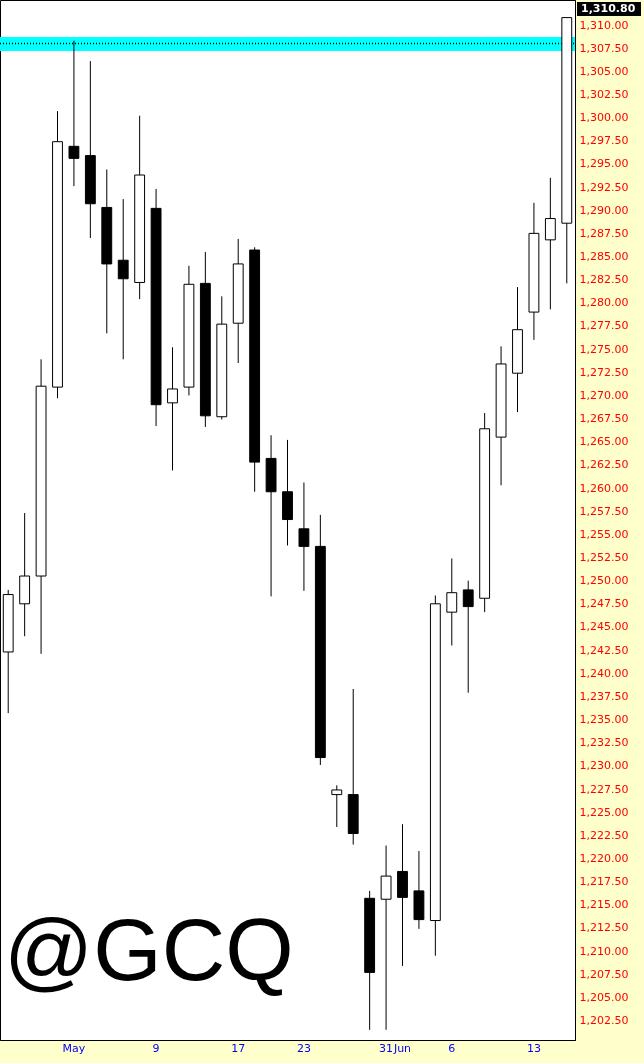  I want to click on y-tick-label: 1,265.00, so click(604, 442).